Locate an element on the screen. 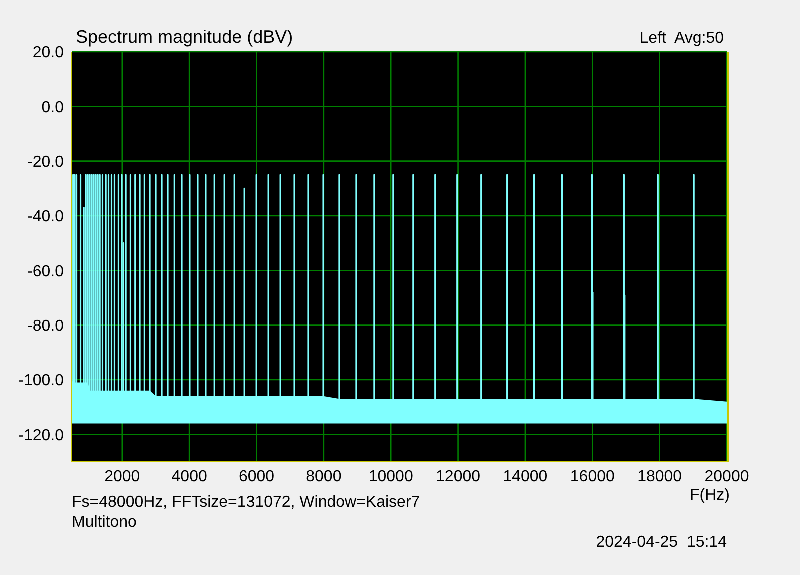 The width and height of the screenshot is (800, 575). y-tick-label: -80.0 is located at coordinates (46, 327).